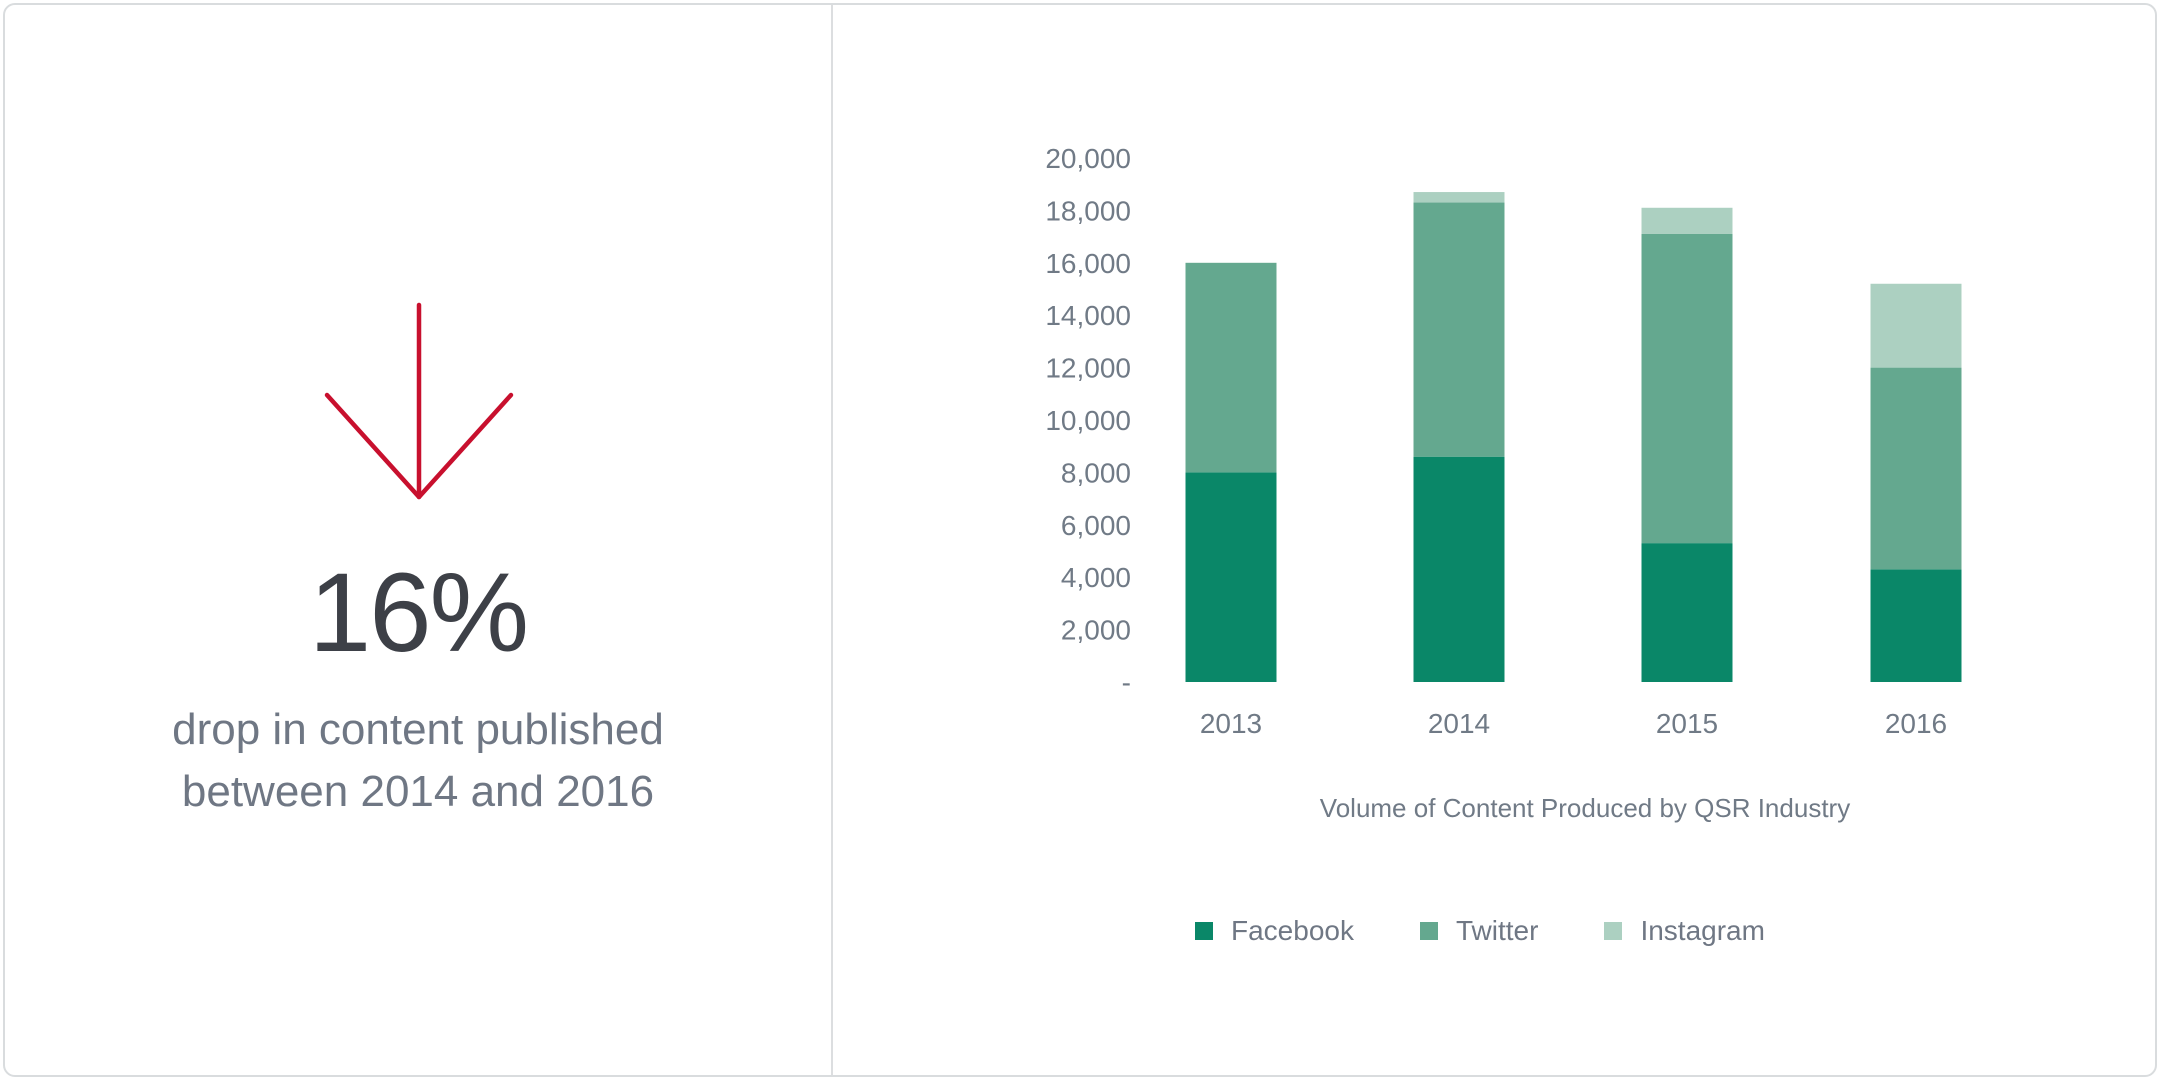 The width and height of the screenshot is (2160, 1080). I want to click on stat-caption-line-2: between 2014 and 2016, so click(418, 791).